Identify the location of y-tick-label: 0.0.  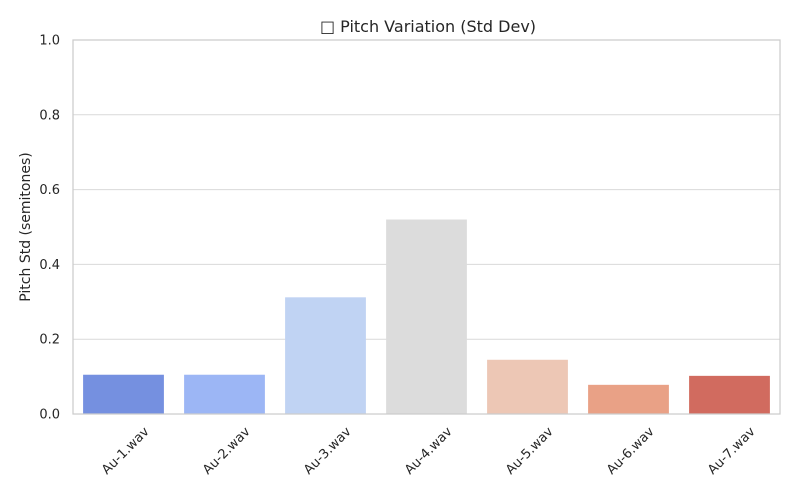
(49, 415).